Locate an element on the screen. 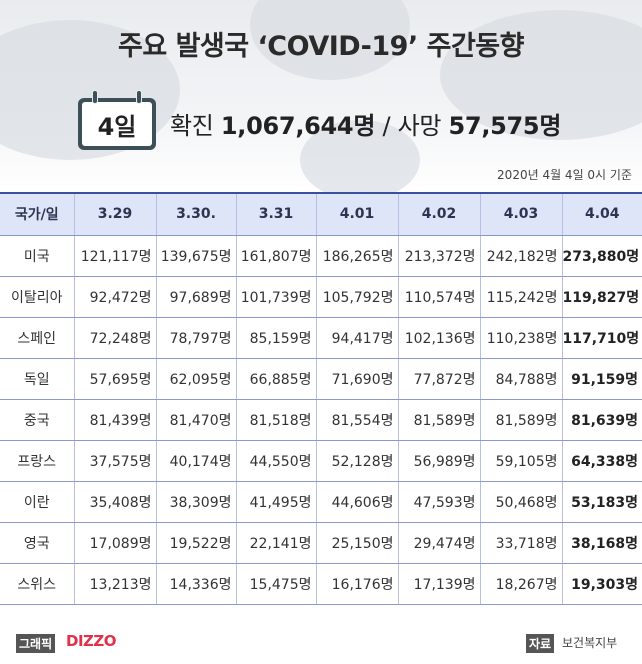 Image resolution: width=642 pixels, height=664 pixels. value-cell: 119,827명 is located at coordinates (602, 297).